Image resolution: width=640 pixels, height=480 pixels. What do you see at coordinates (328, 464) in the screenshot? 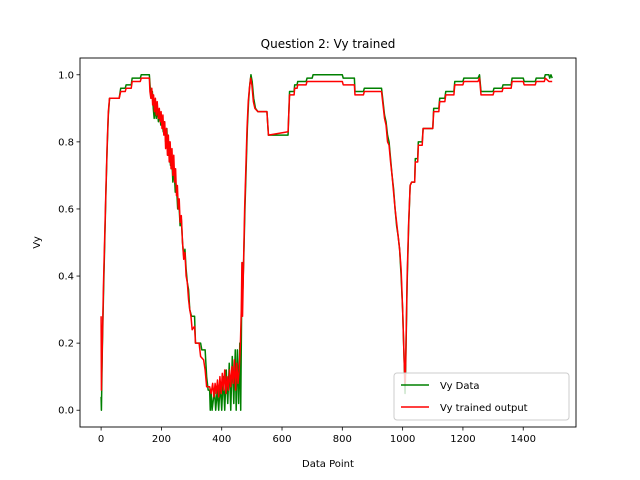
I see `x-axis-label: Data Point` at bounding box center [328, 464].